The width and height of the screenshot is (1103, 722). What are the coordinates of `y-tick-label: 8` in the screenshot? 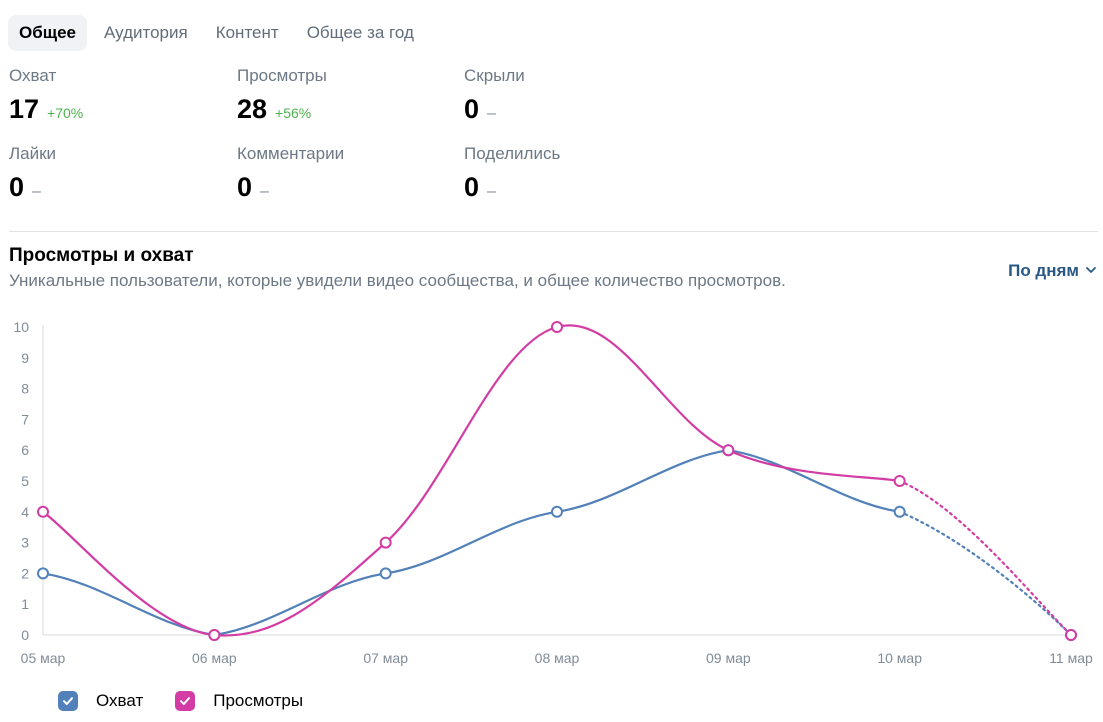 It's located at (25, 389).